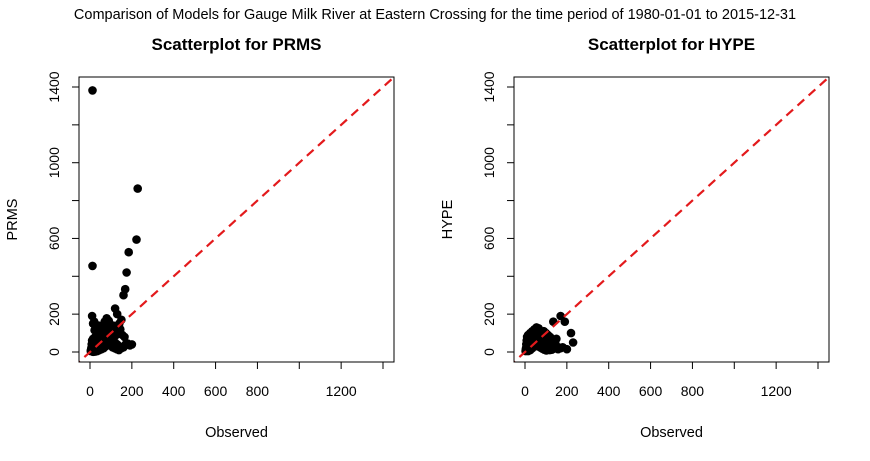  Describe the element at coordinates (671, 44) in the screenshot. I see `panel-title: Scatterplot for HYPE` at that location.